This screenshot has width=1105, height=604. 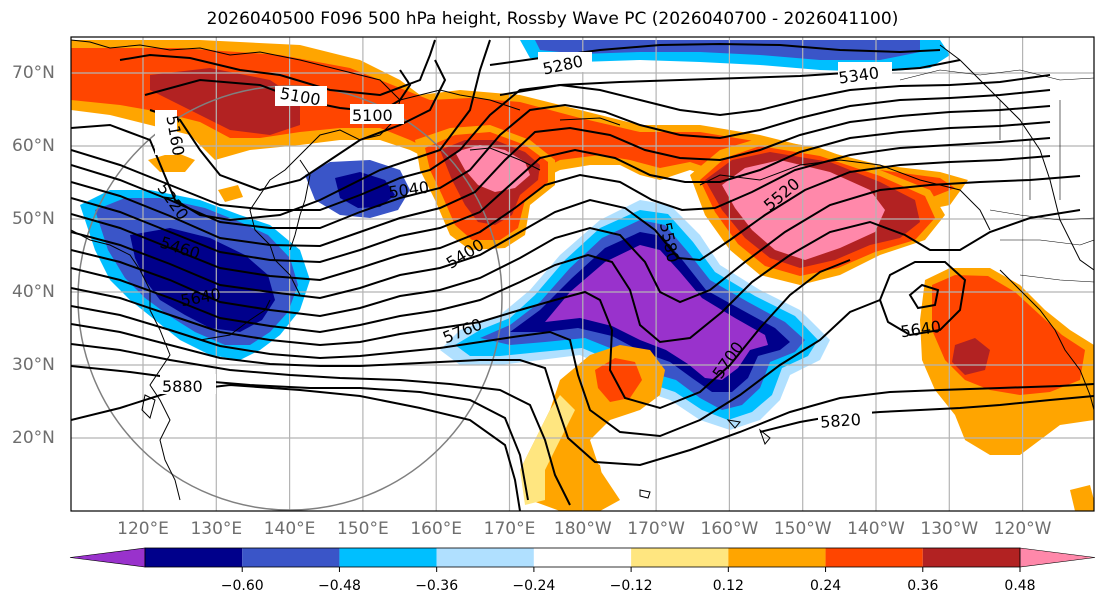 I want to click on colorbar-border, so click(x=582, y=557).